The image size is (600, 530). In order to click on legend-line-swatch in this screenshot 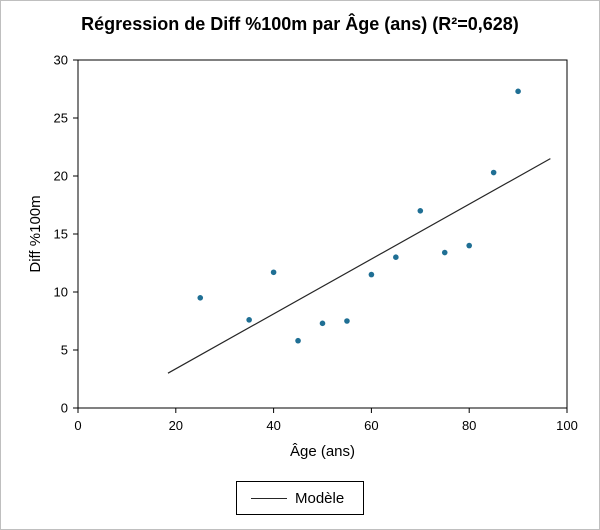, I will do `click(269, 498)`.